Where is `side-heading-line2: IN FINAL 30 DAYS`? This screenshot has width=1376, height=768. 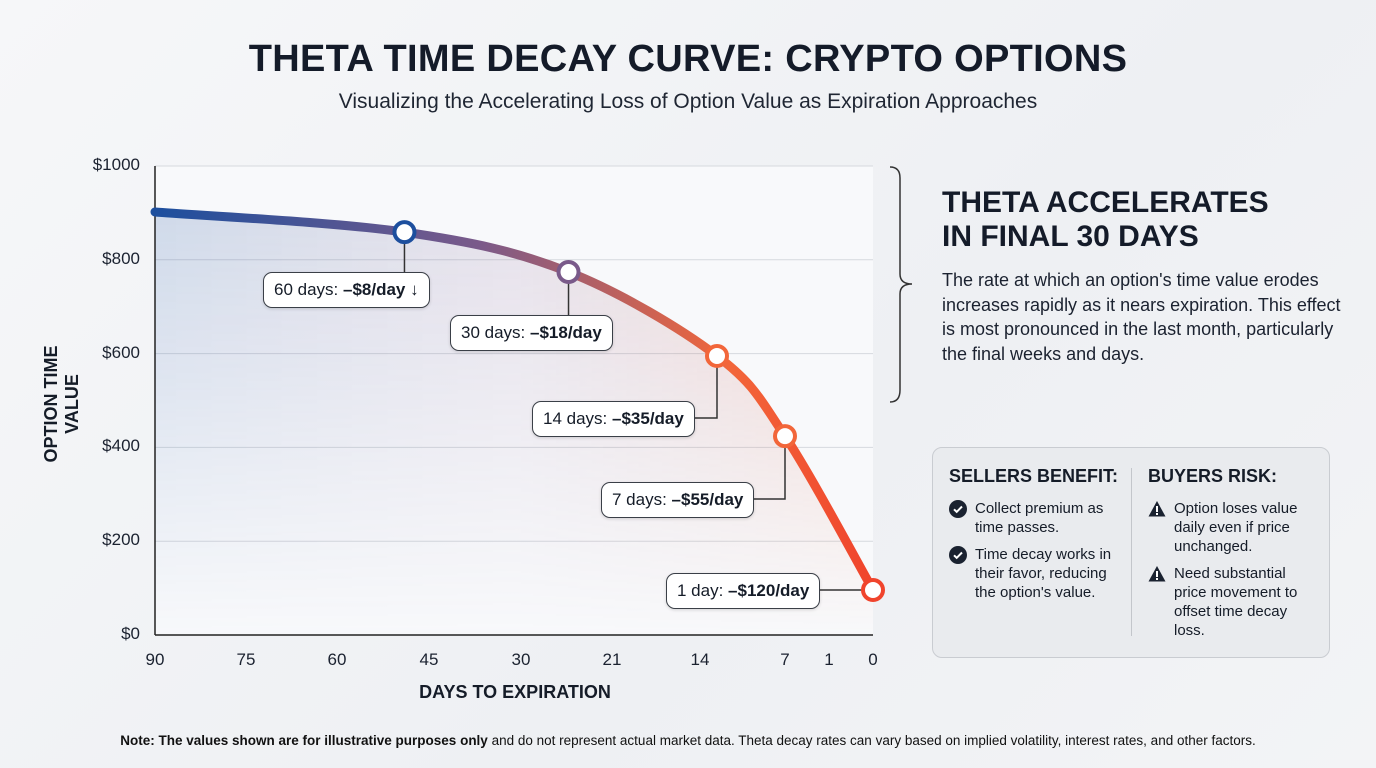
side-heading-line2: IN FINAL 30 DAYS is located at coordinates (1070, 236).